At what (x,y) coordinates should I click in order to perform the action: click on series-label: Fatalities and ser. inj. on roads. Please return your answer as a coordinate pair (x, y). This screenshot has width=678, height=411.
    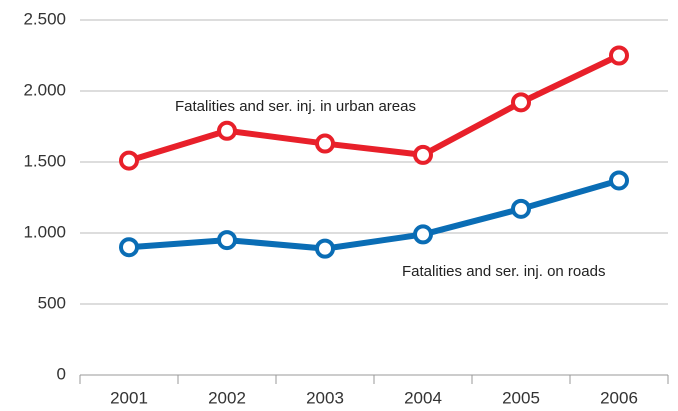
    Looking at the image, I should click on (503, 271).